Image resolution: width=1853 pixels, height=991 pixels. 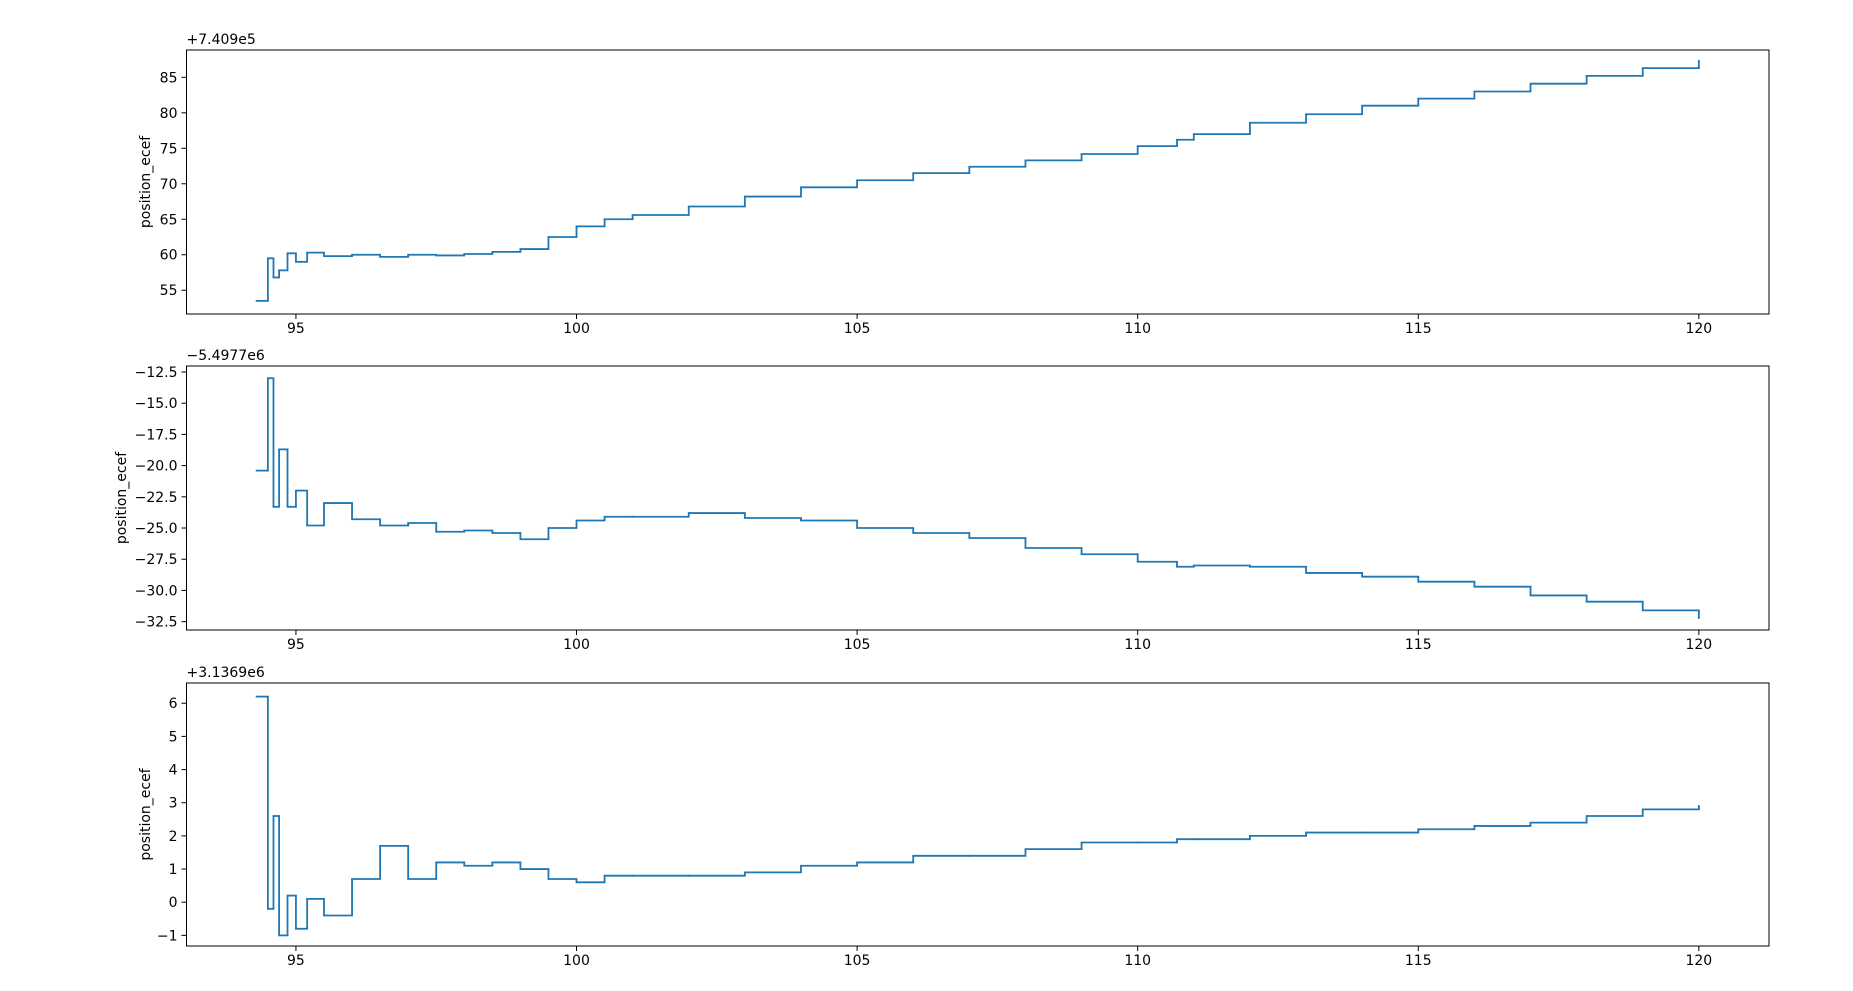 I want to click on y-tick-label: −1, so click(x=167, y=936).